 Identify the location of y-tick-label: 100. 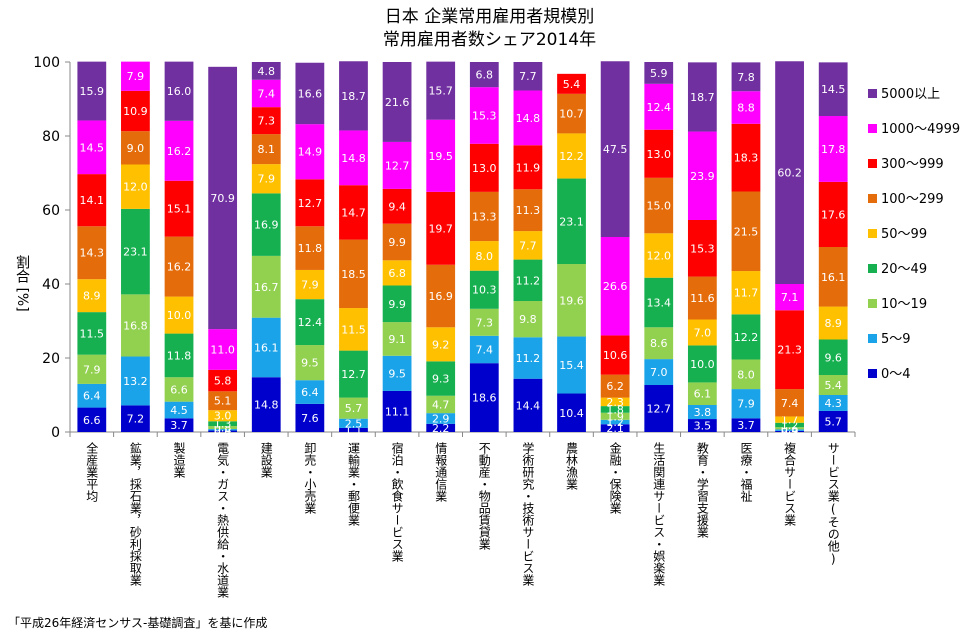
(46, 63).